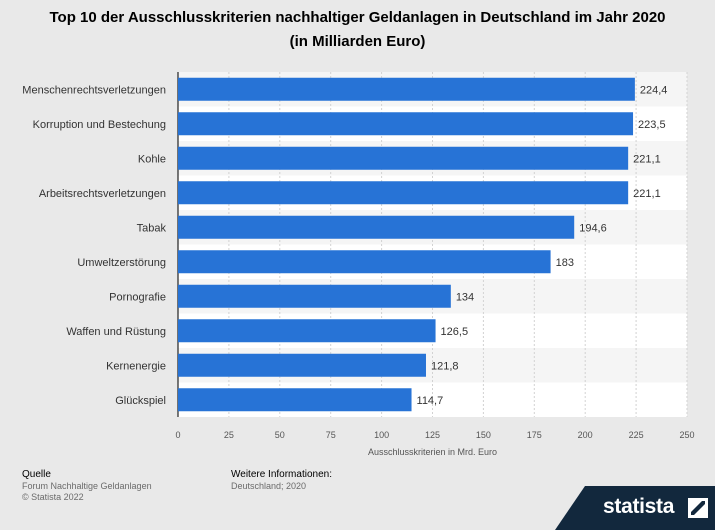  Describe the element at coordinates (269, 486) in the screenshot. I see `info-line: Deutschland; 2020` at that location.